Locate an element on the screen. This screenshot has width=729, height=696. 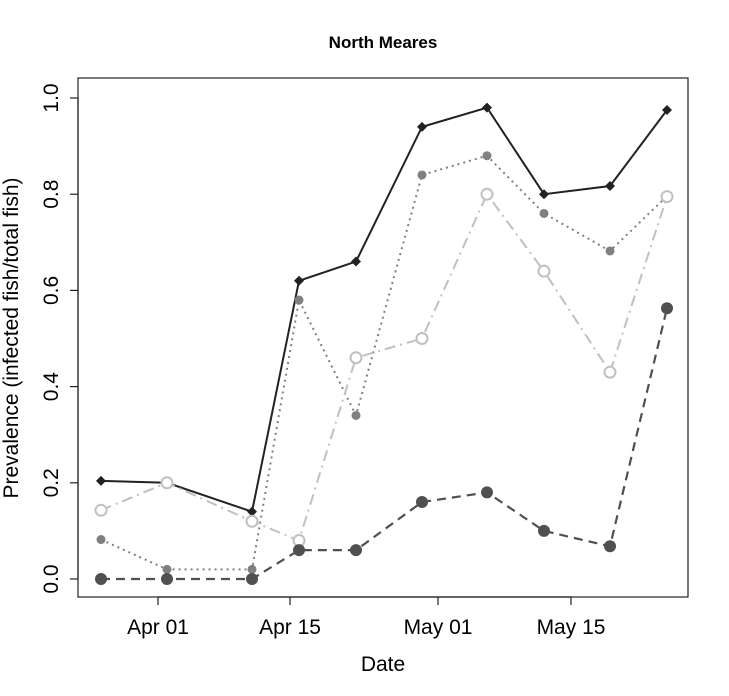
y-tick-label: 0.6 is located at coordinates (51, 290).